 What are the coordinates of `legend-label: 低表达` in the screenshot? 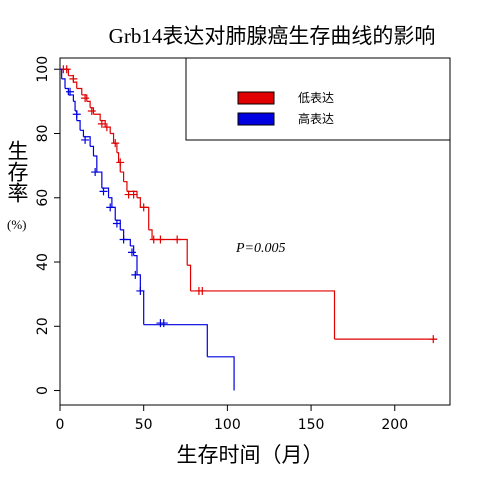 It's located at (316, 98).